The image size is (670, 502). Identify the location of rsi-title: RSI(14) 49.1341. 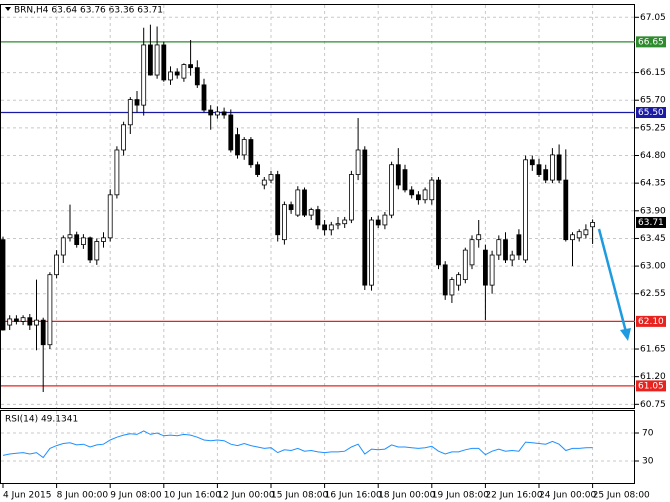
(41, 420).